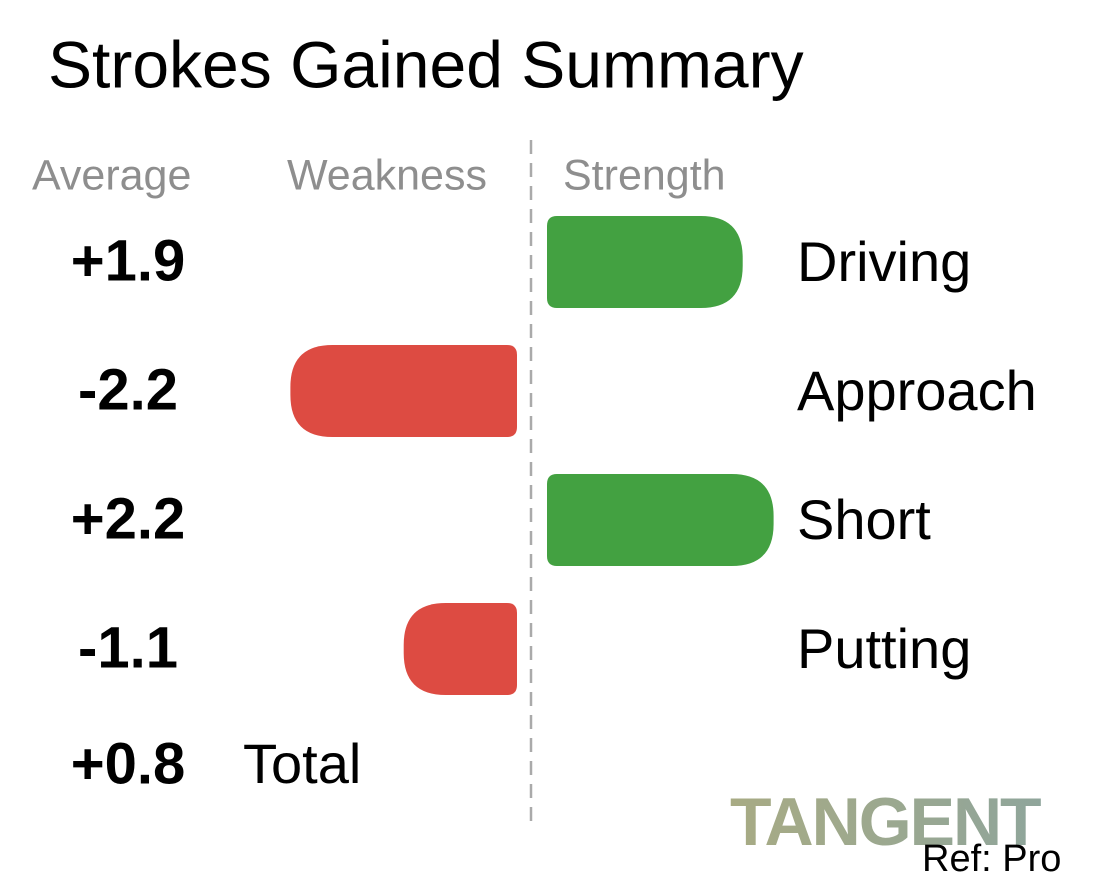 This screenshot has height=886, width=1119. I want to click on column-header: Average, so click(111, 175).